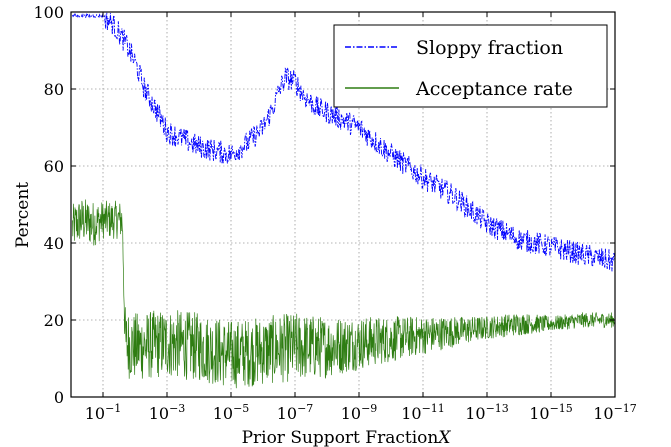 The image size is (671, 447). What do you see at coordinates (340, 437) in the screenshot?
I see `x-axis-title-text: Prior Support Fraction` at bounding box center [340, 437].